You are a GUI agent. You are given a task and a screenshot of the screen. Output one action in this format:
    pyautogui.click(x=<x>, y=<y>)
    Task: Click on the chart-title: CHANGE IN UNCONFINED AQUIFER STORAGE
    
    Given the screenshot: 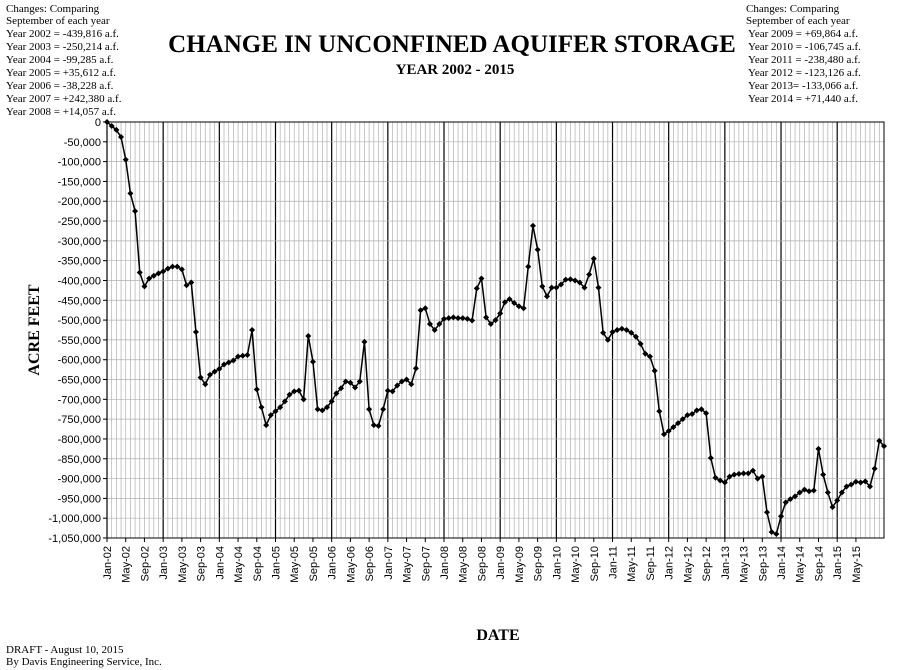 What is the action you would take?
    pyautogui.click(x=452, y=44)
    